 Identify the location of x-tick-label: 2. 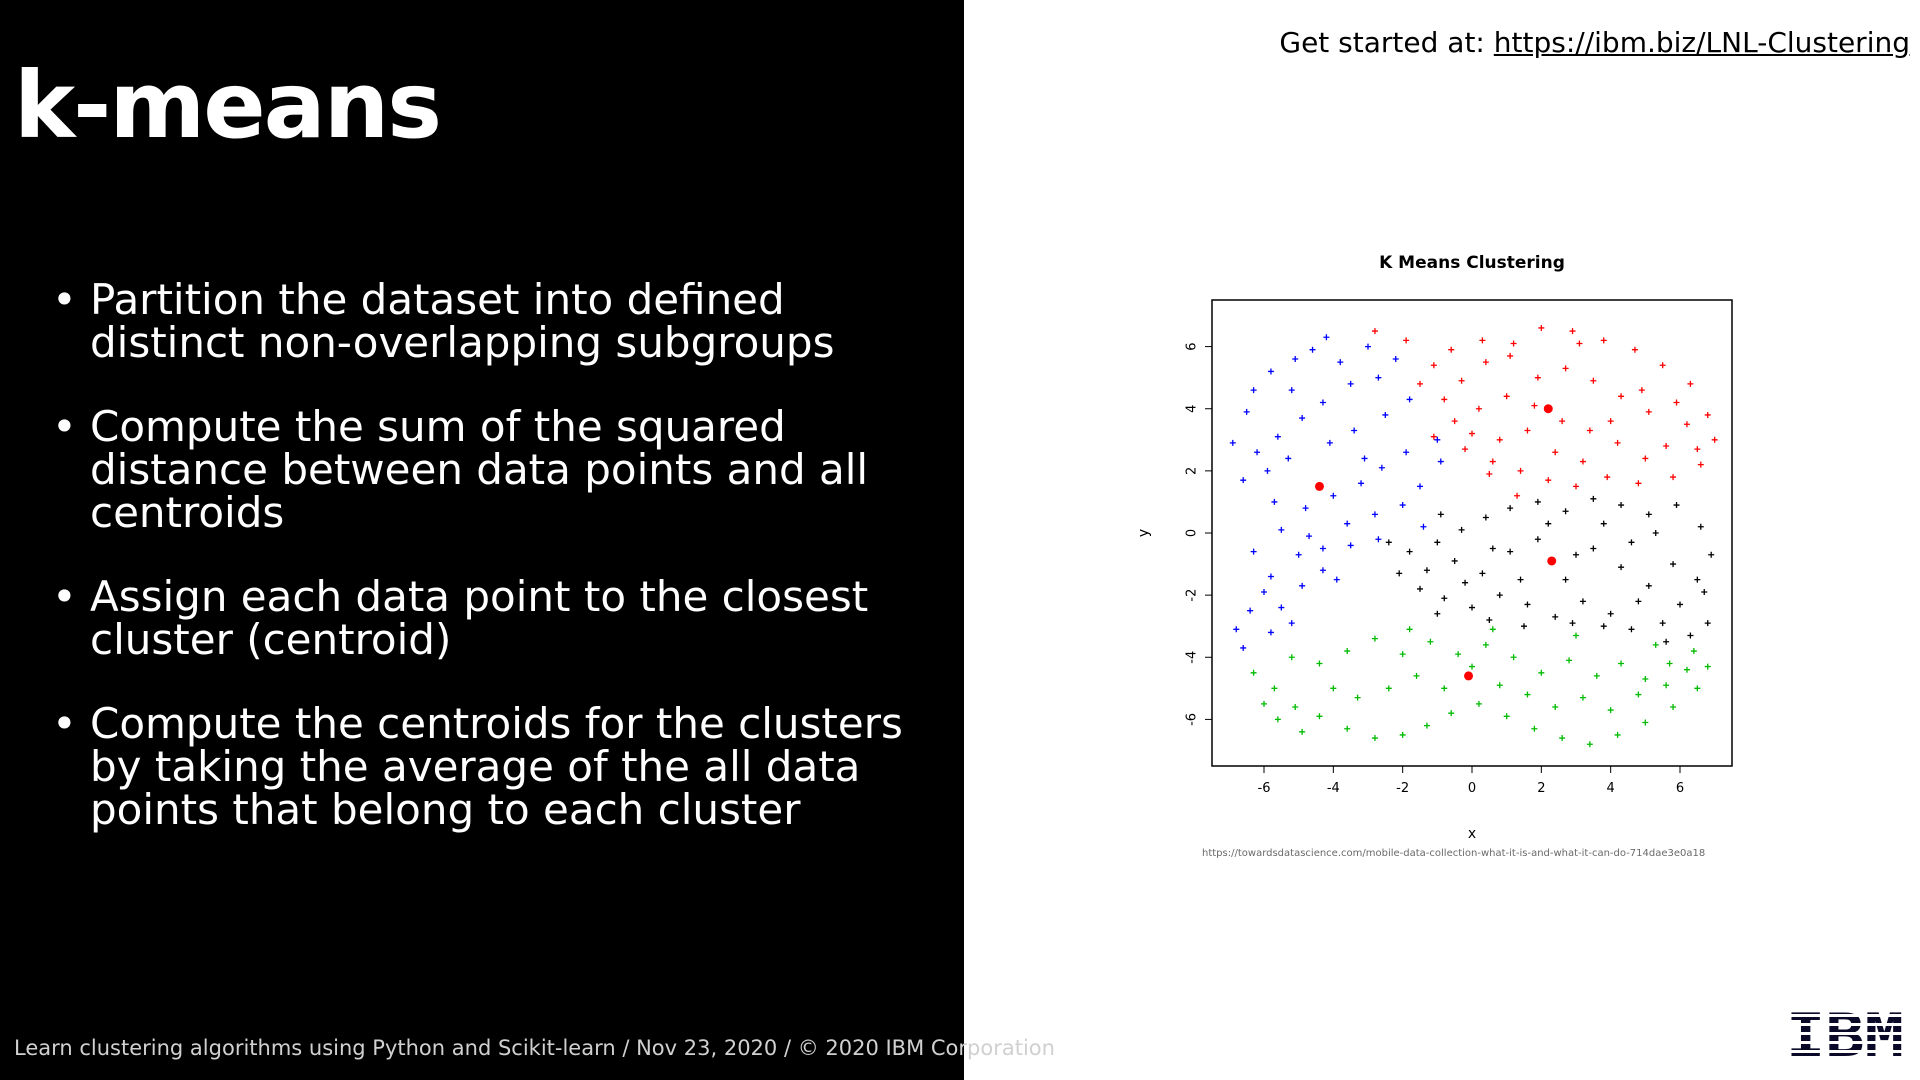
(1541, 788).